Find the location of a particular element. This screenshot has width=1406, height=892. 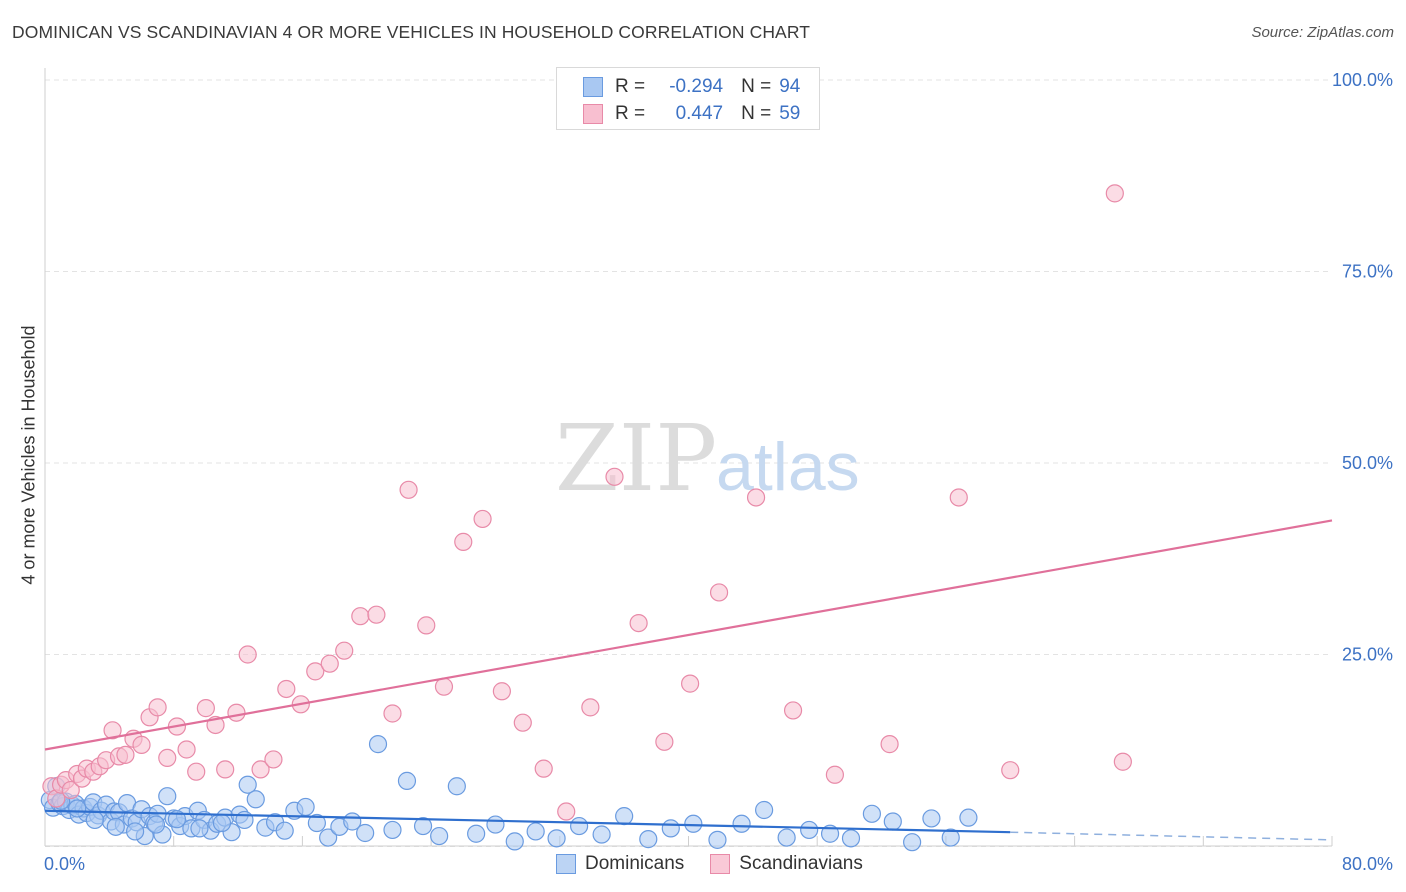

x-tick-label: 80.0% is located at coordinates (1367, 864).